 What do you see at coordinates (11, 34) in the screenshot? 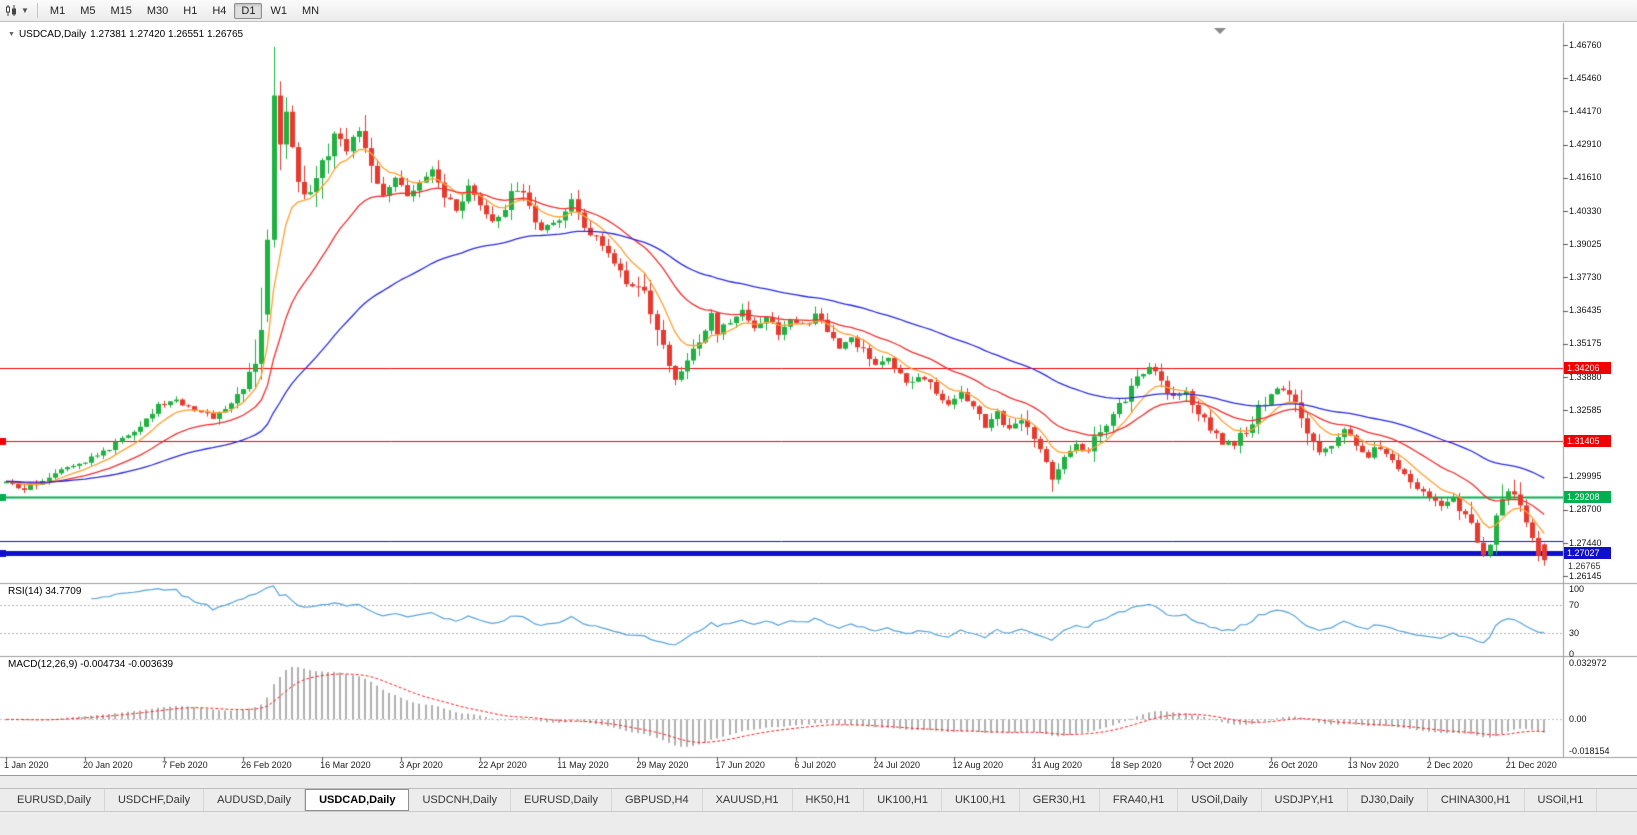
I see `collapse-chart-icon: ▼` at bounding box center [11, 34].